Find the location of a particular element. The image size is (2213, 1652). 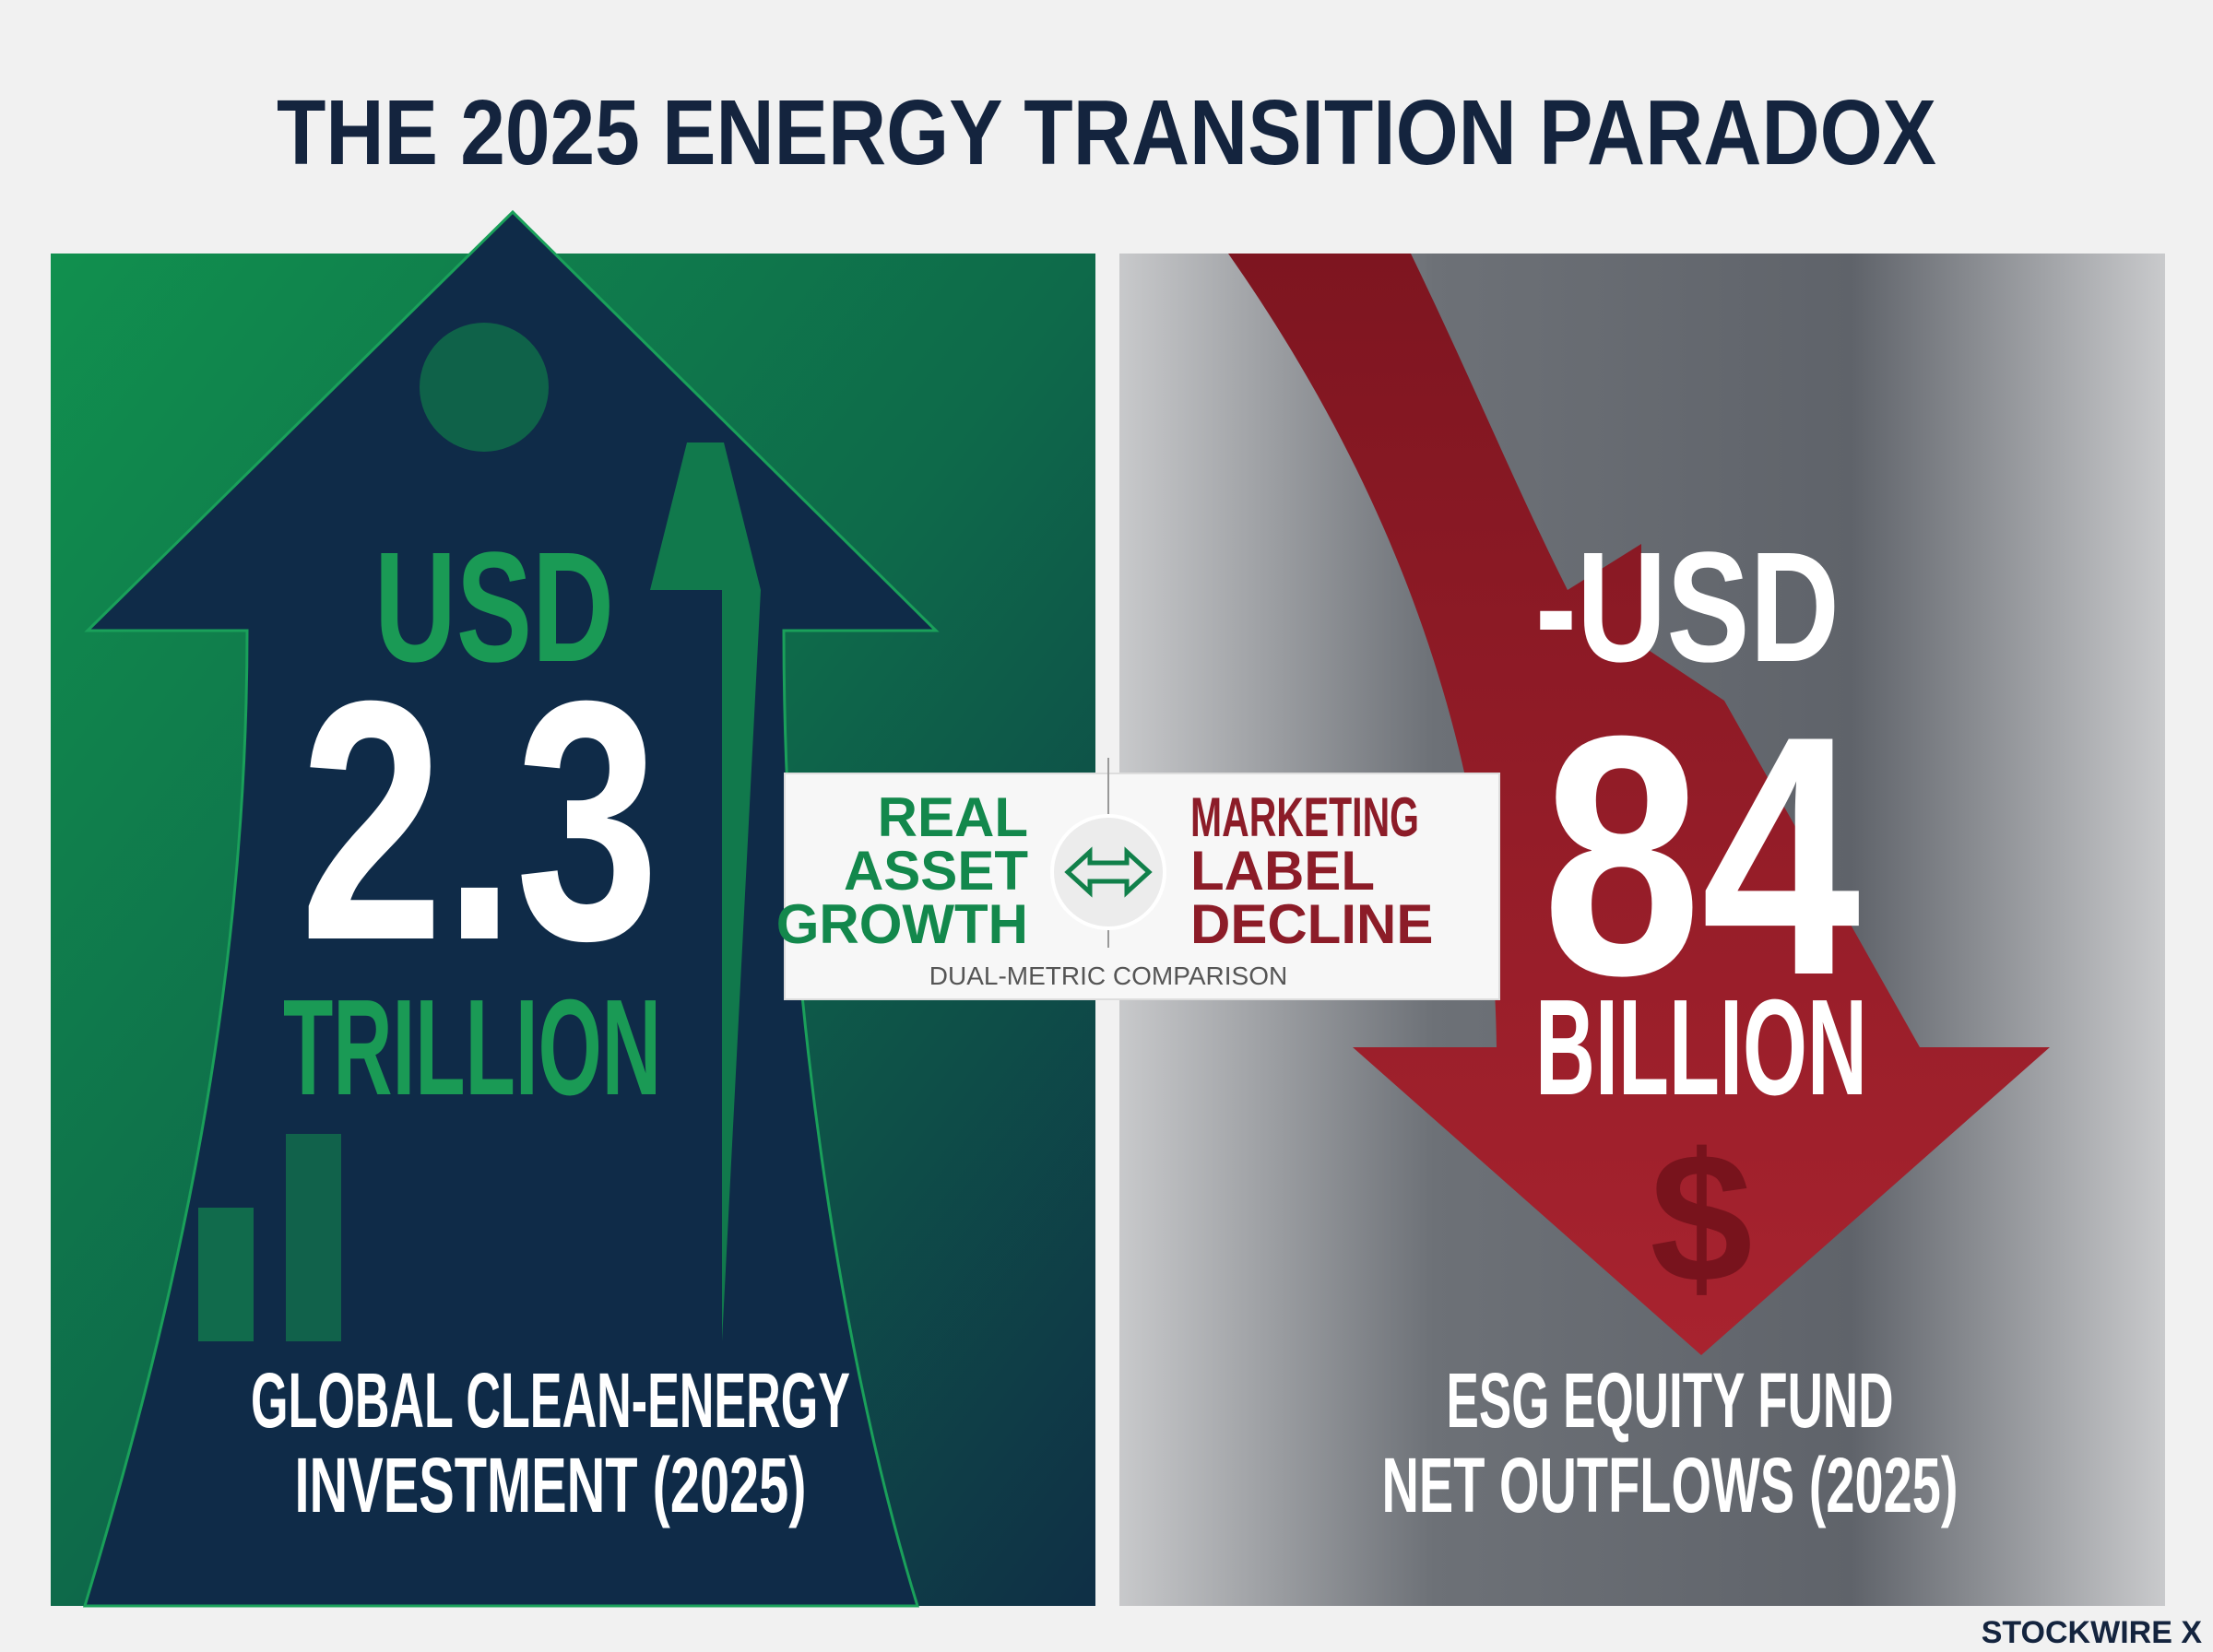

brand: STOCKWIRE X is located at coordinates (2092, 1632).